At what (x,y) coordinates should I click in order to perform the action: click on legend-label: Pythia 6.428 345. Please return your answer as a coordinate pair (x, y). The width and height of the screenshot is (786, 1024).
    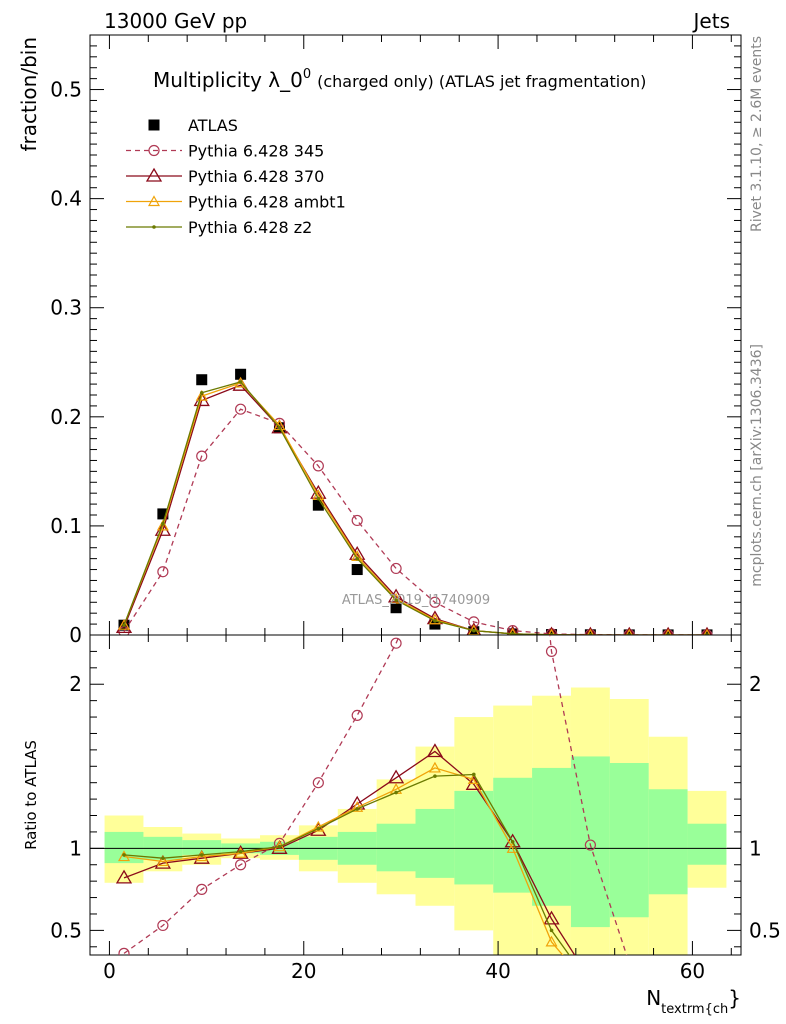
    Looking at the image, I should click on (256, 151).